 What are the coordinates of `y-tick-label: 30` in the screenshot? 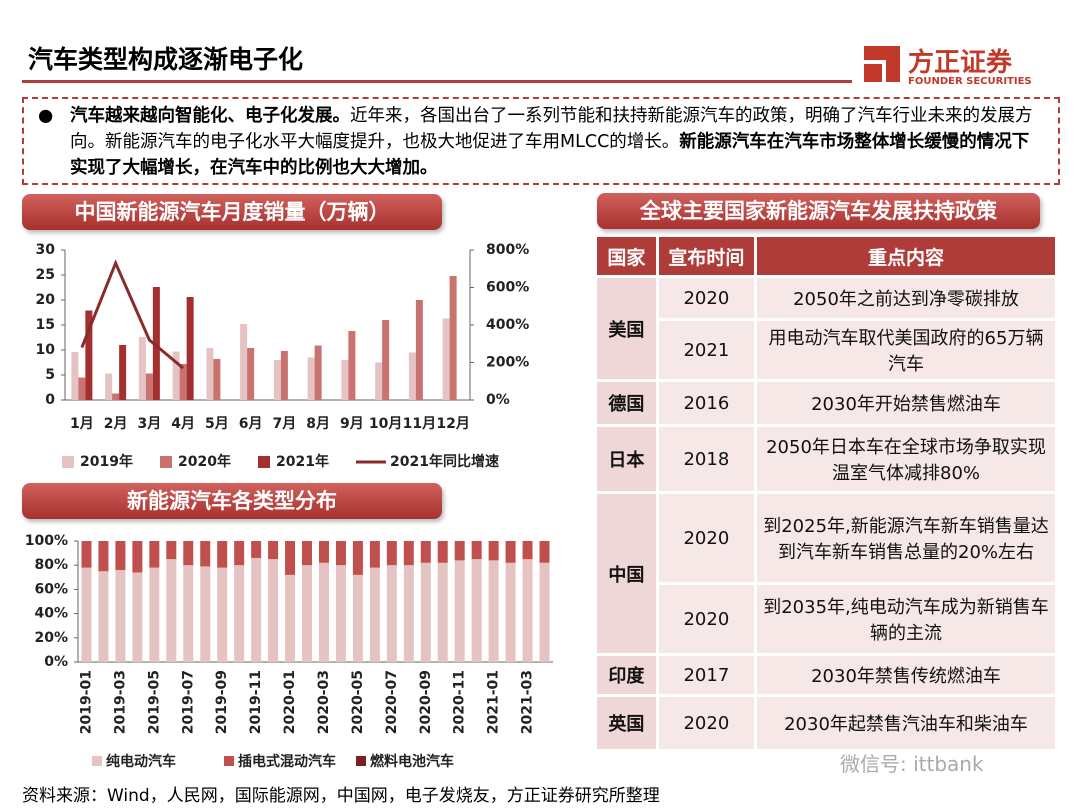 It's located at (46, 250).